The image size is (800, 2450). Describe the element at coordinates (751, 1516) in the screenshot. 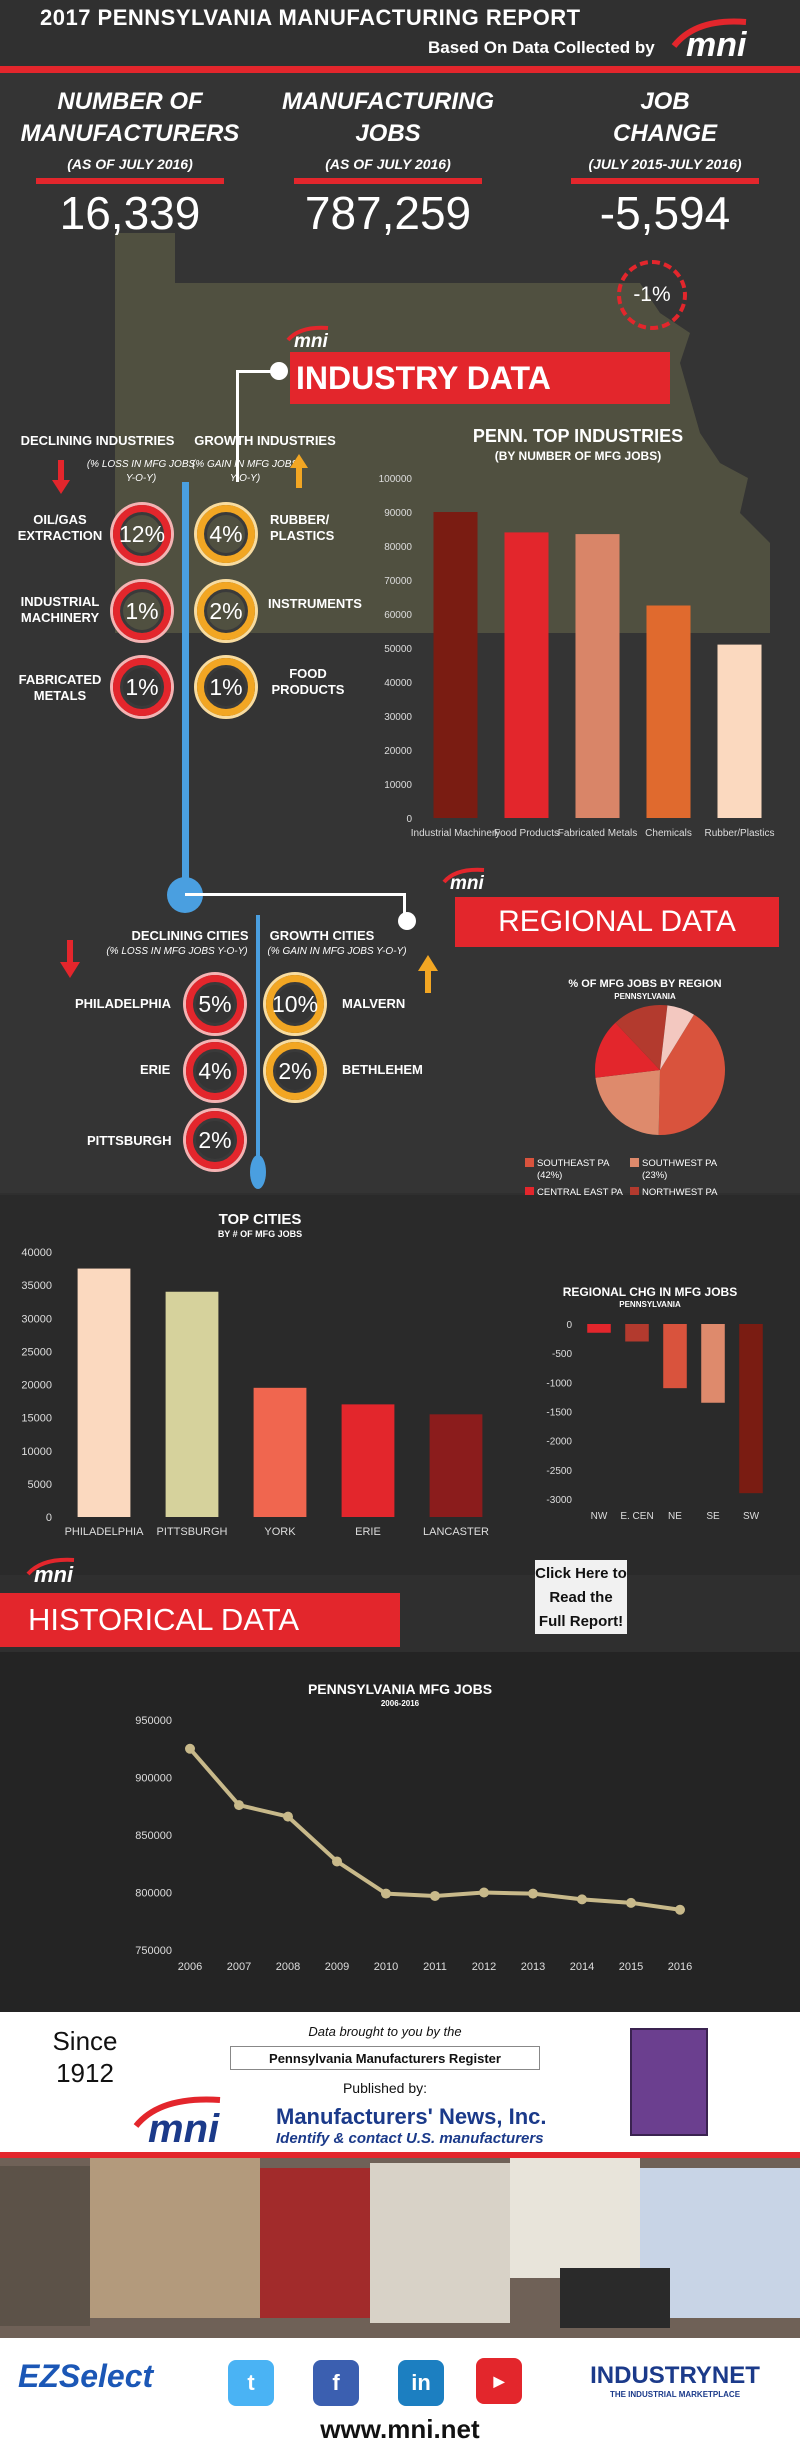

I see `x-tick-label: SW` at that location.